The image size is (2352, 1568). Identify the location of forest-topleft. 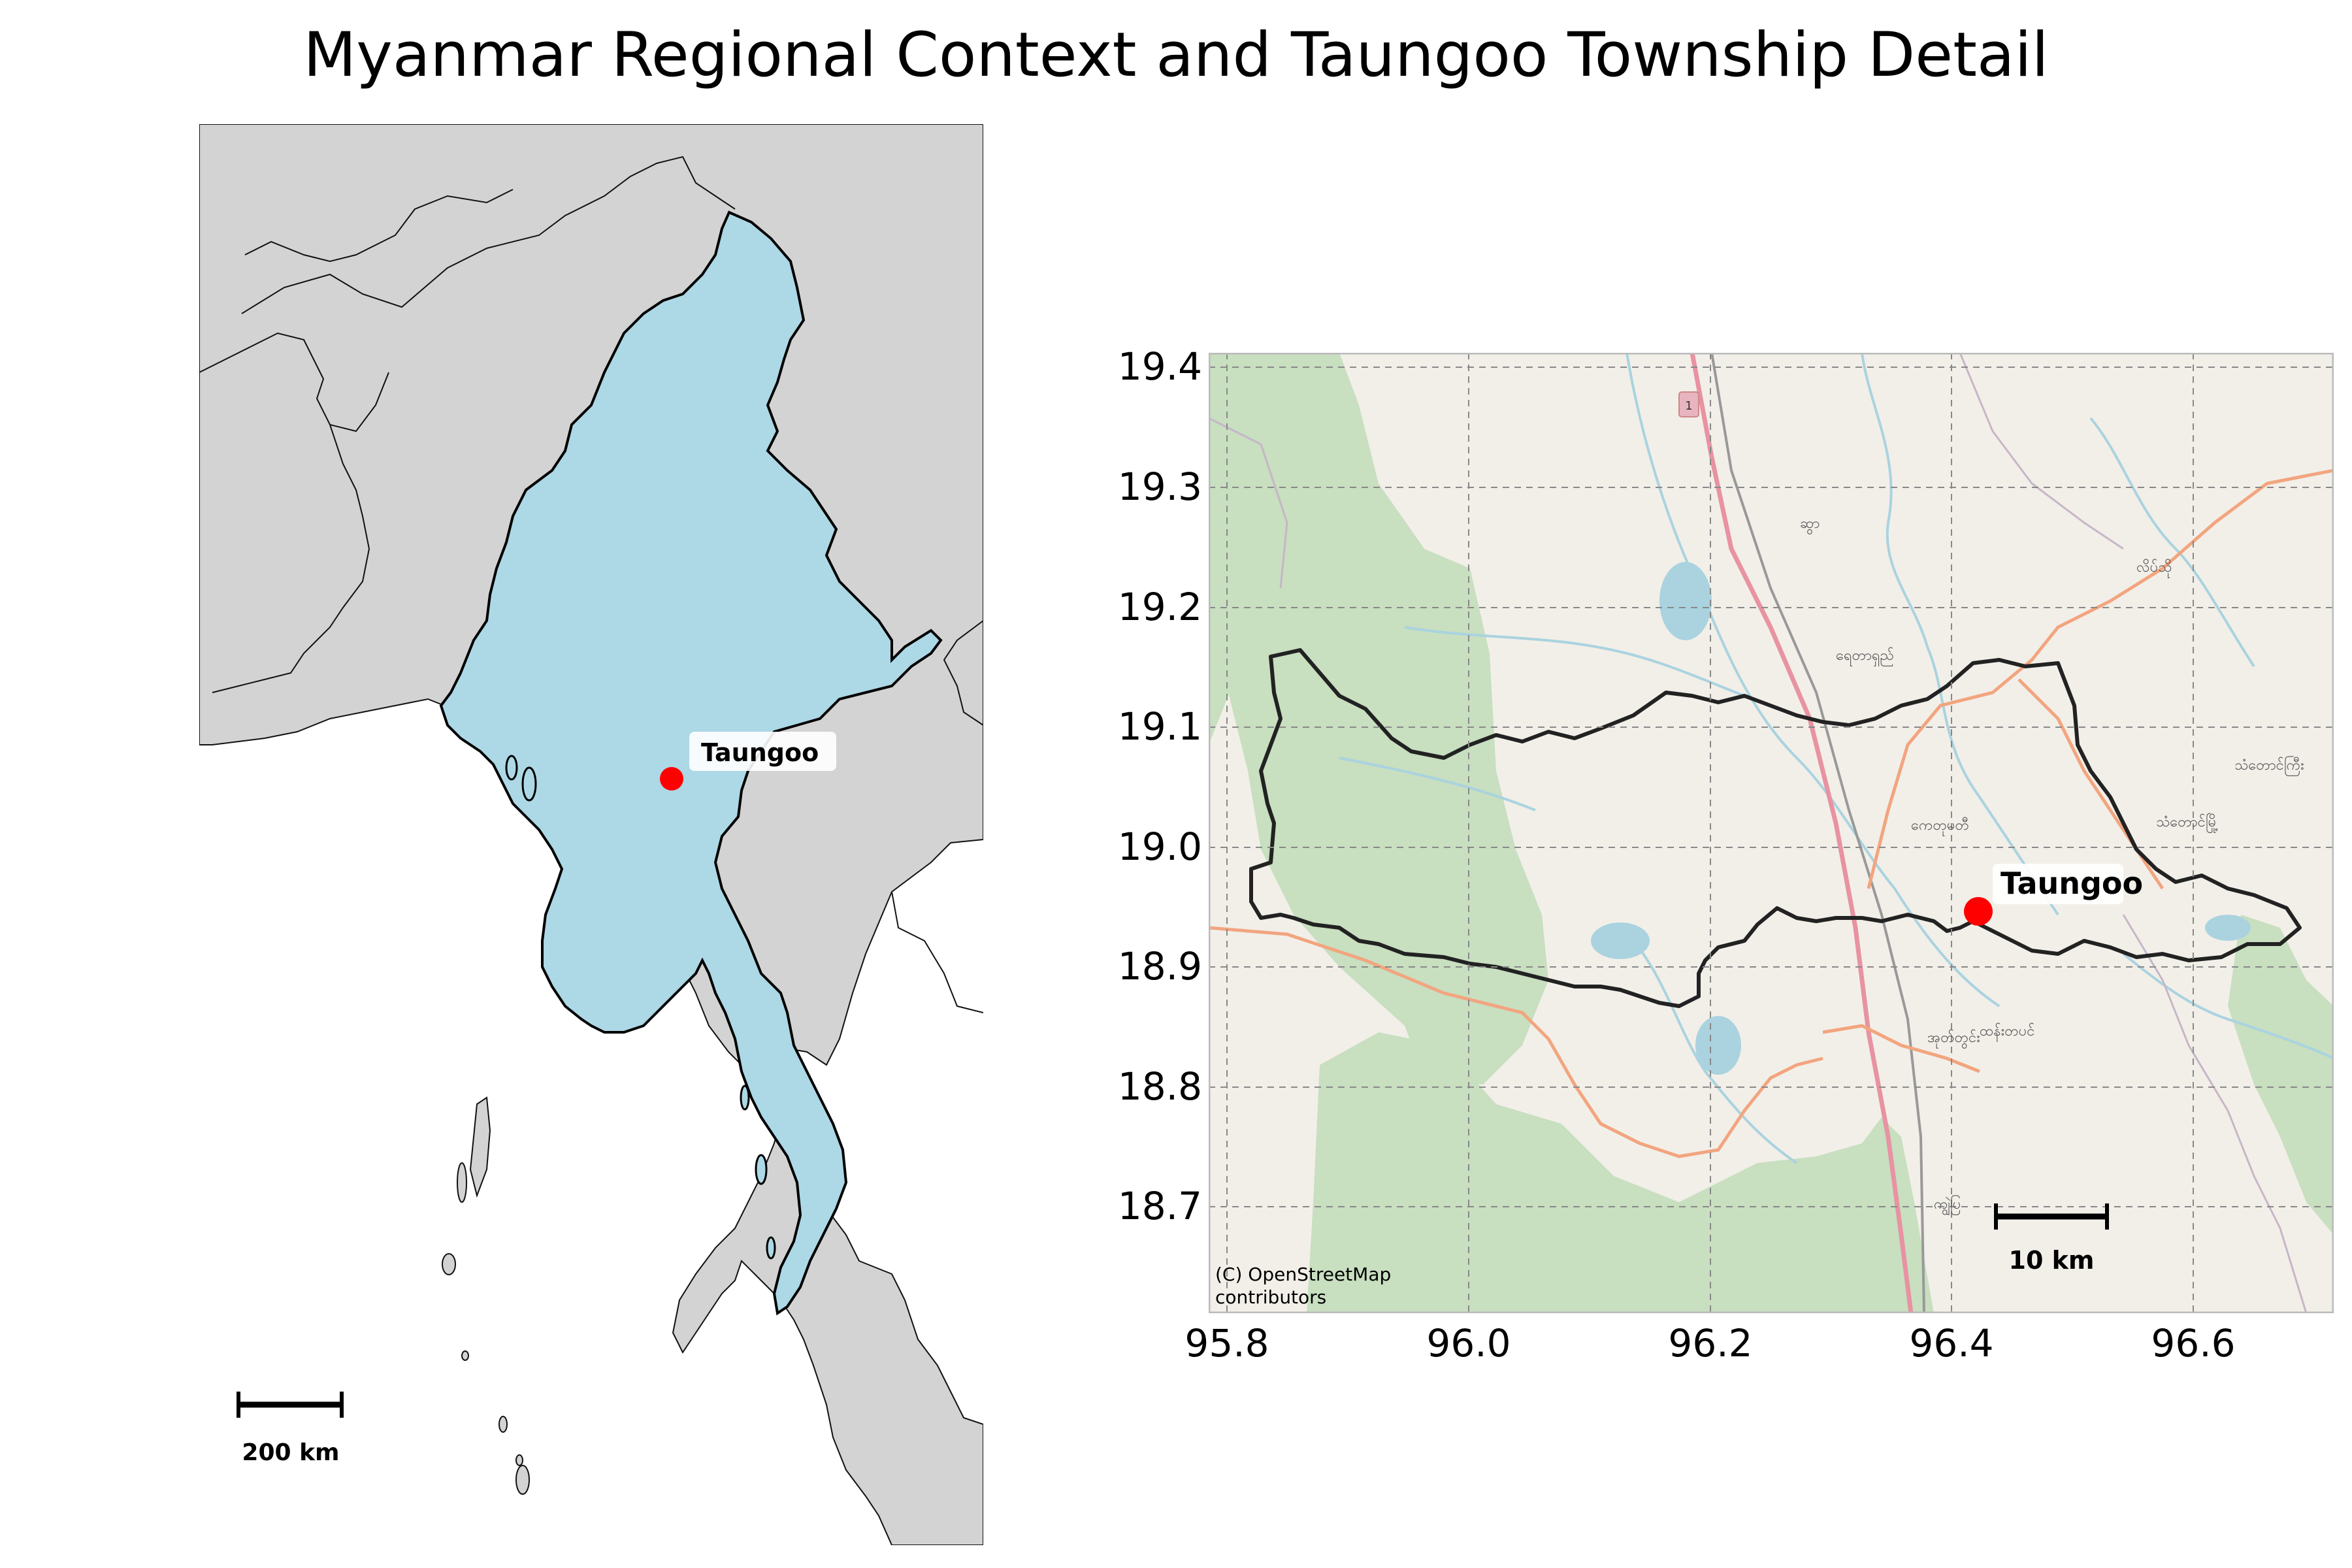
(1231, 549).